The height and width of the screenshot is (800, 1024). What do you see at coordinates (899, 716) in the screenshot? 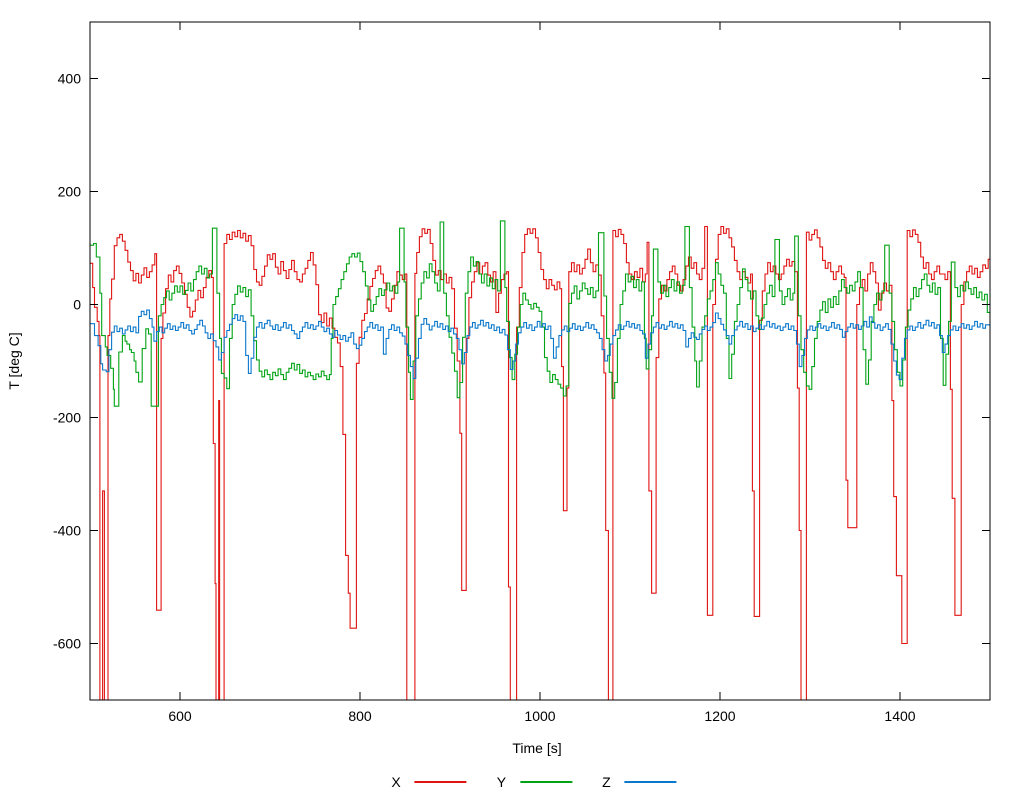
I see `x-tick-label: 1400` at bounding box center [899, 716].